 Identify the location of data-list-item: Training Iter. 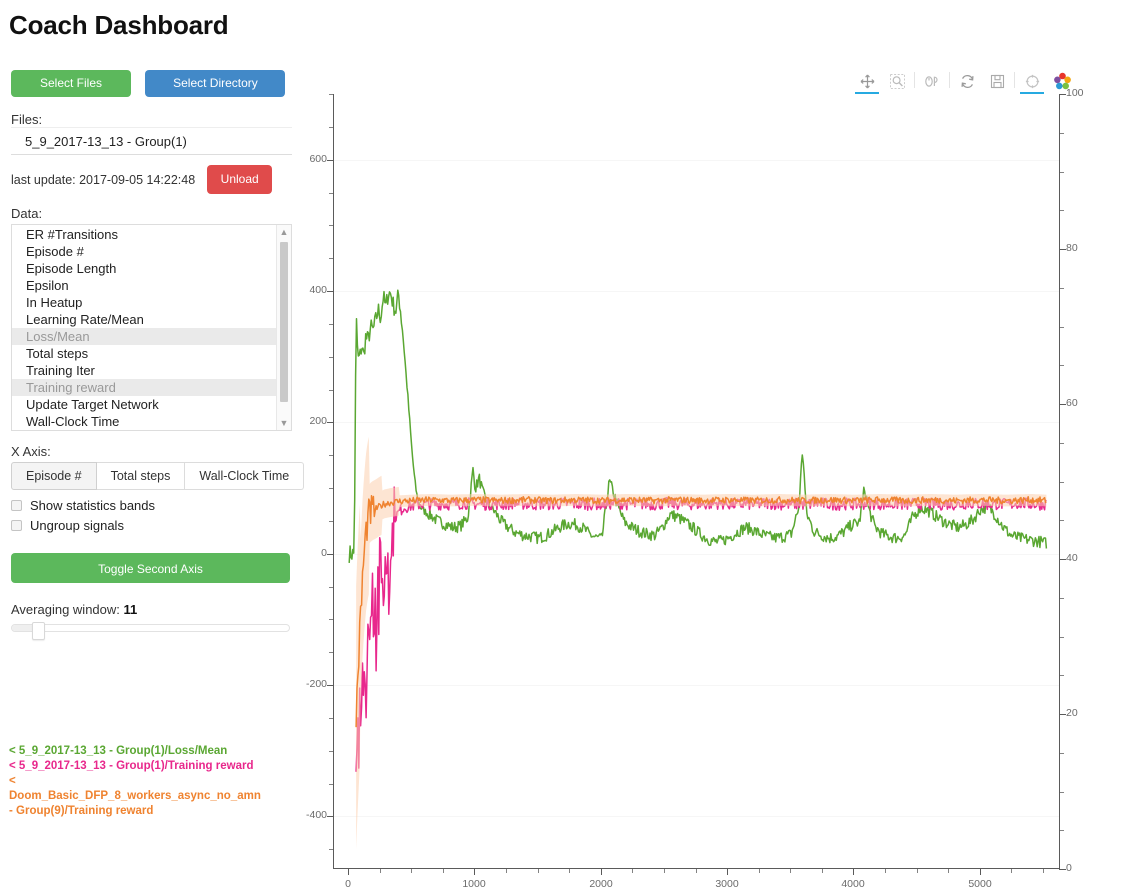
(60, 370).